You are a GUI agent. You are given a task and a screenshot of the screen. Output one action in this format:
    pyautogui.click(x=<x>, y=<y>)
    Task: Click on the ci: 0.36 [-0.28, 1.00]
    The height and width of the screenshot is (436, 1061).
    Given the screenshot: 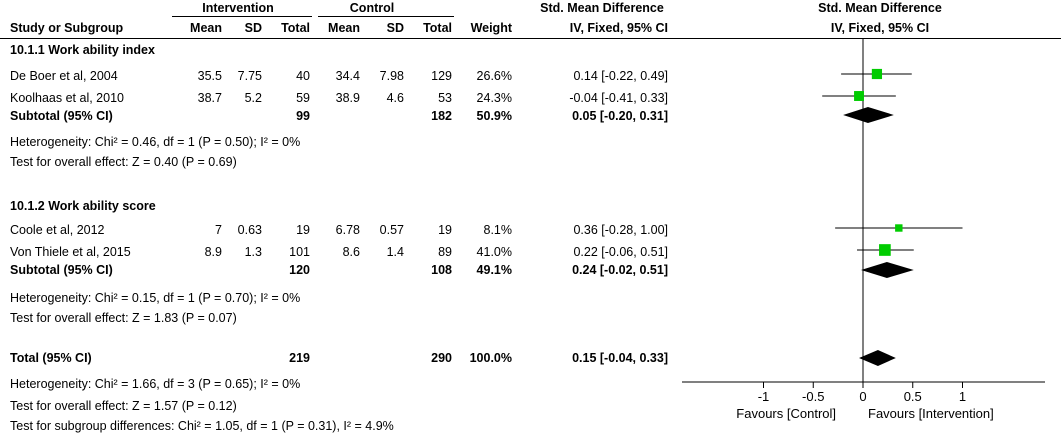 What is the action you would take?
    pyautogui.click(x=620, y=230)
    